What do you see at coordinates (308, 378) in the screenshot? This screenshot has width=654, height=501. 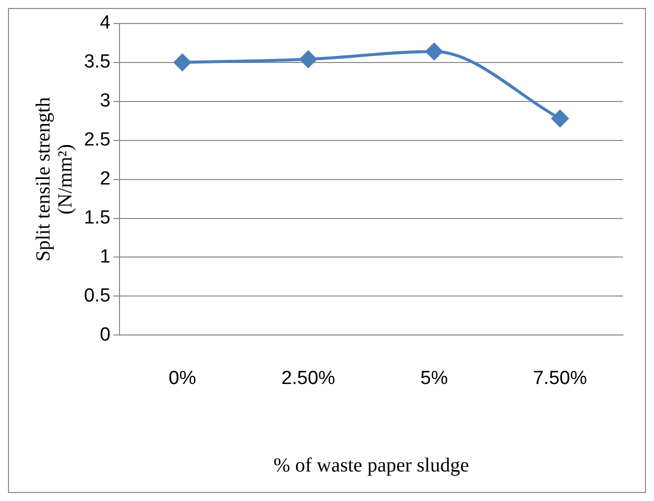 I see `x-tick-label: 2.50%` at bounding box center [308, 378].